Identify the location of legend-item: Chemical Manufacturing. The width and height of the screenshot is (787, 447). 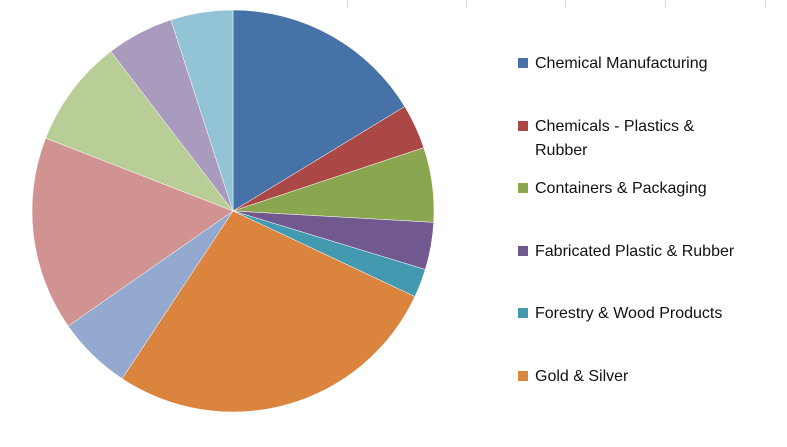
(630, 64).